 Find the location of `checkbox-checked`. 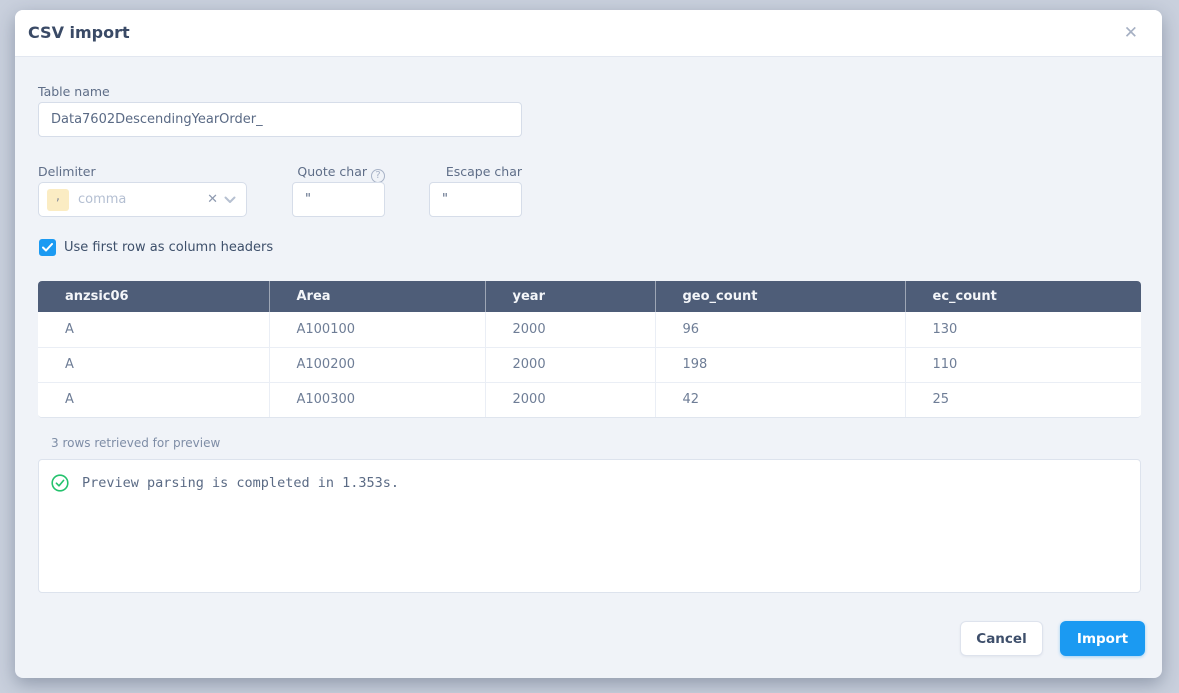

checkbox-checked is located at coordinates (47, 247).